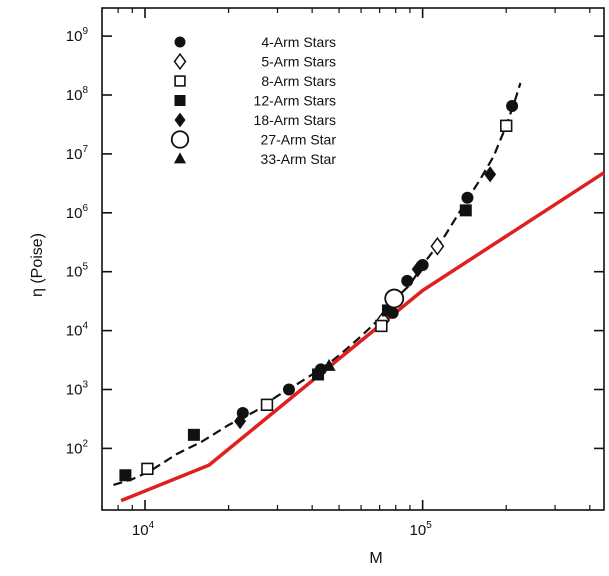 The height and width of the screenshot is (576, 609). What do you see at coordinates (77, 94) in the screenshot?
I see `y-tick-label: 10⁸` at bounding box center [77, 94].